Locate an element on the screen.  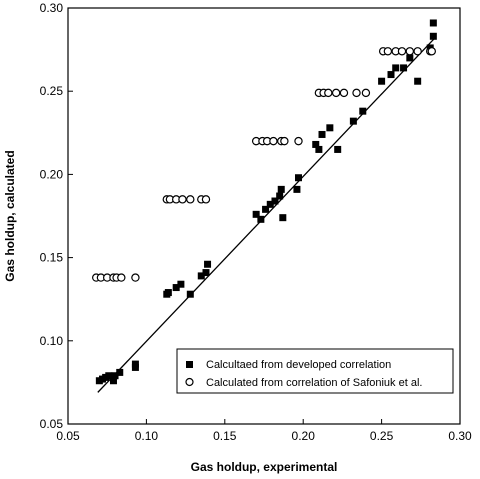
x-tick-label: 0.05 is located at coordinates (68, 436).